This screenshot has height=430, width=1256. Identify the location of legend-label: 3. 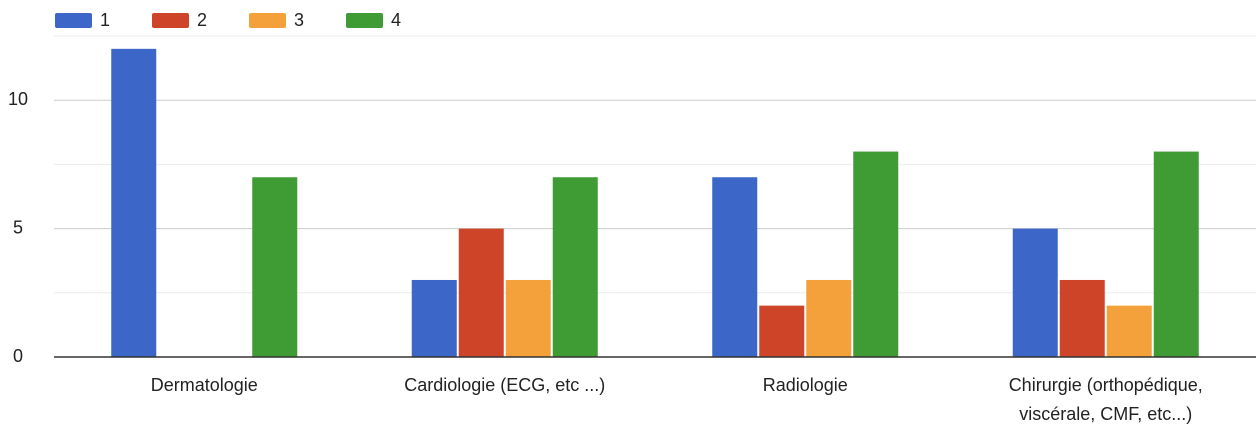
(299, 20).